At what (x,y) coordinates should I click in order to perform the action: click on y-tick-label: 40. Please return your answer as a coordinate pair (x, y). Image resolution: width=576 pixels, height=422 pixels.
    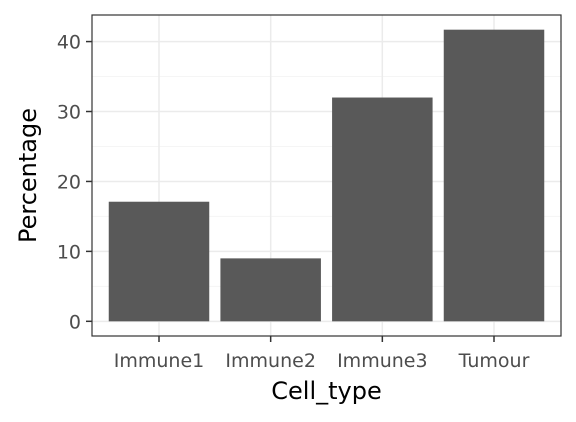
    Looking at the image, I should click on (69, 43).